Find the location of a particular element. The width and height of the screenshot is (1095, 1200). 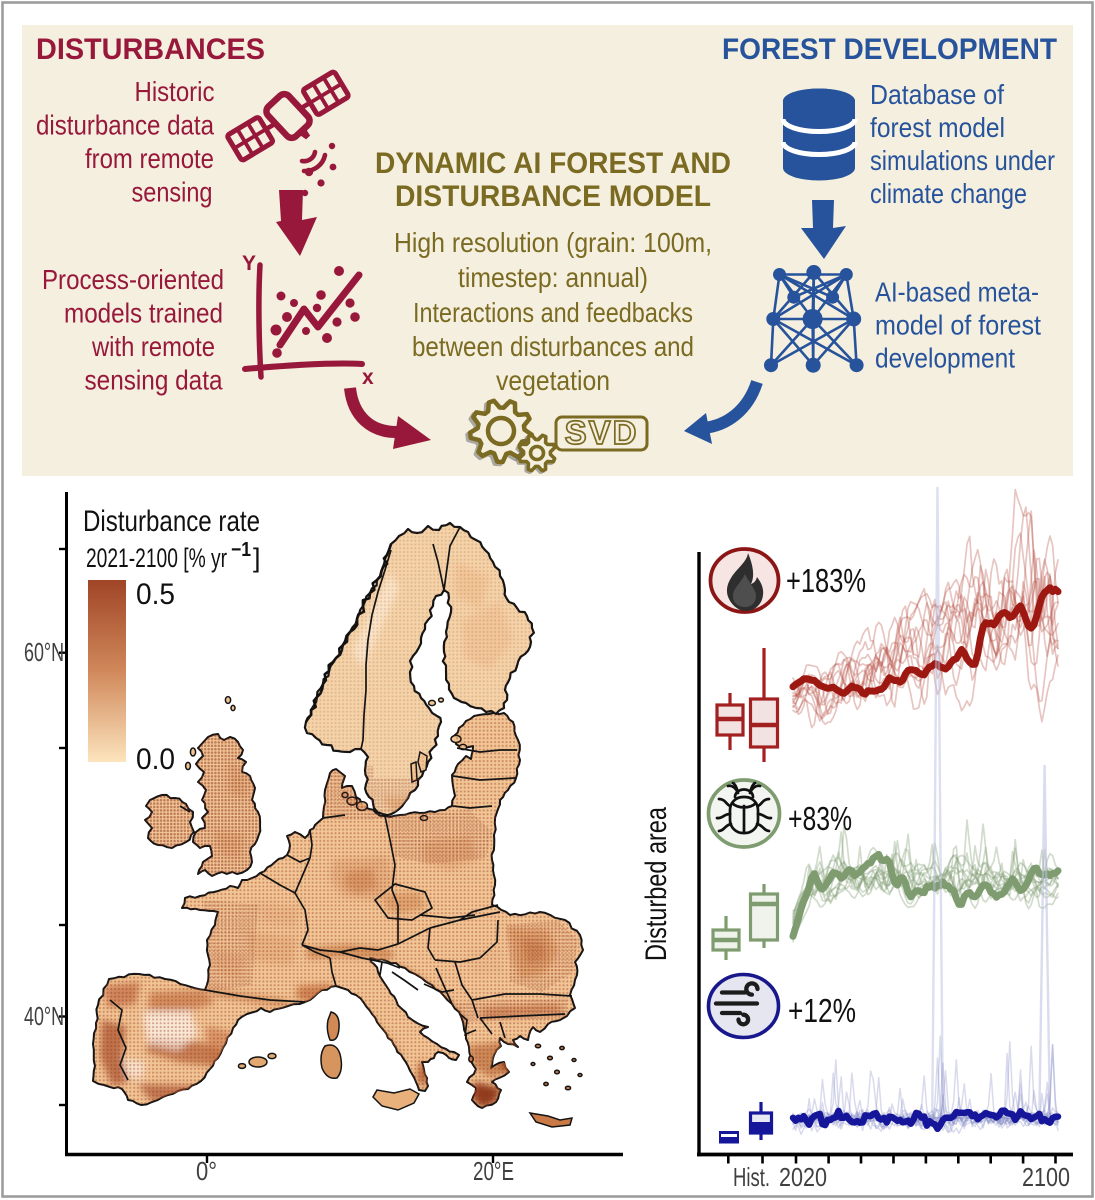

svg-text: disturbance data is located at coordinates (125, 125).